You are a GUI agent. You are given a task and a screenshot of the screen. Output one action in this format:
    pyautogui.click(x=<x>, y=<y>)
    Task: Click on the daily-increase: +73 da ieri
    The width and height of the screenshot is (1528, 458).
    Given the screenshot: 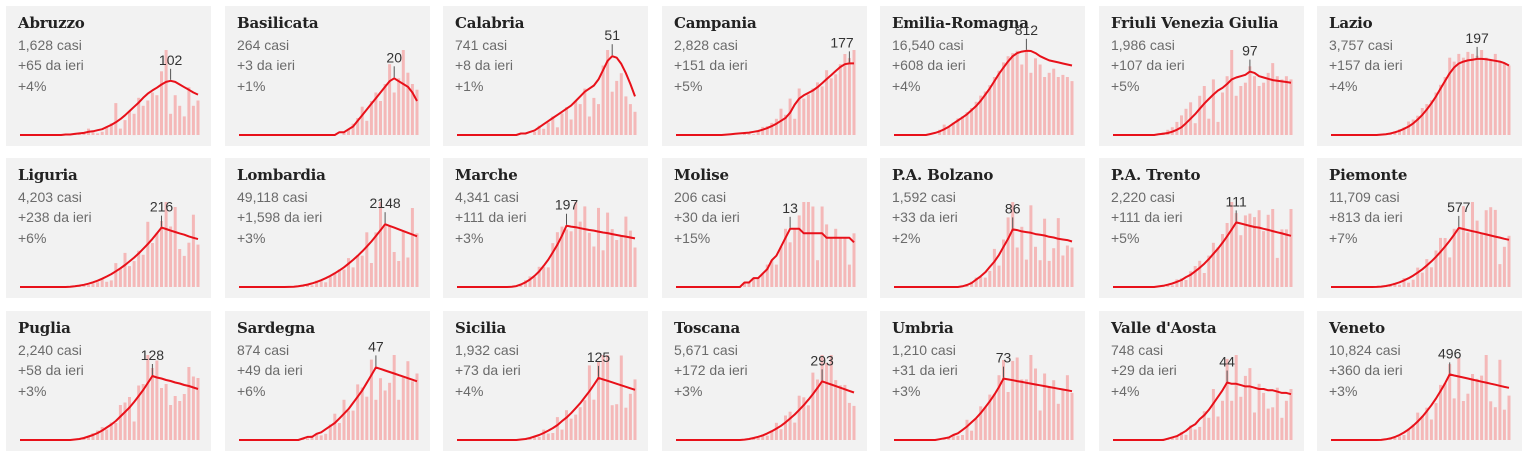 What is the action you would take?
    pyautogui.click(x=488, y=370)
    